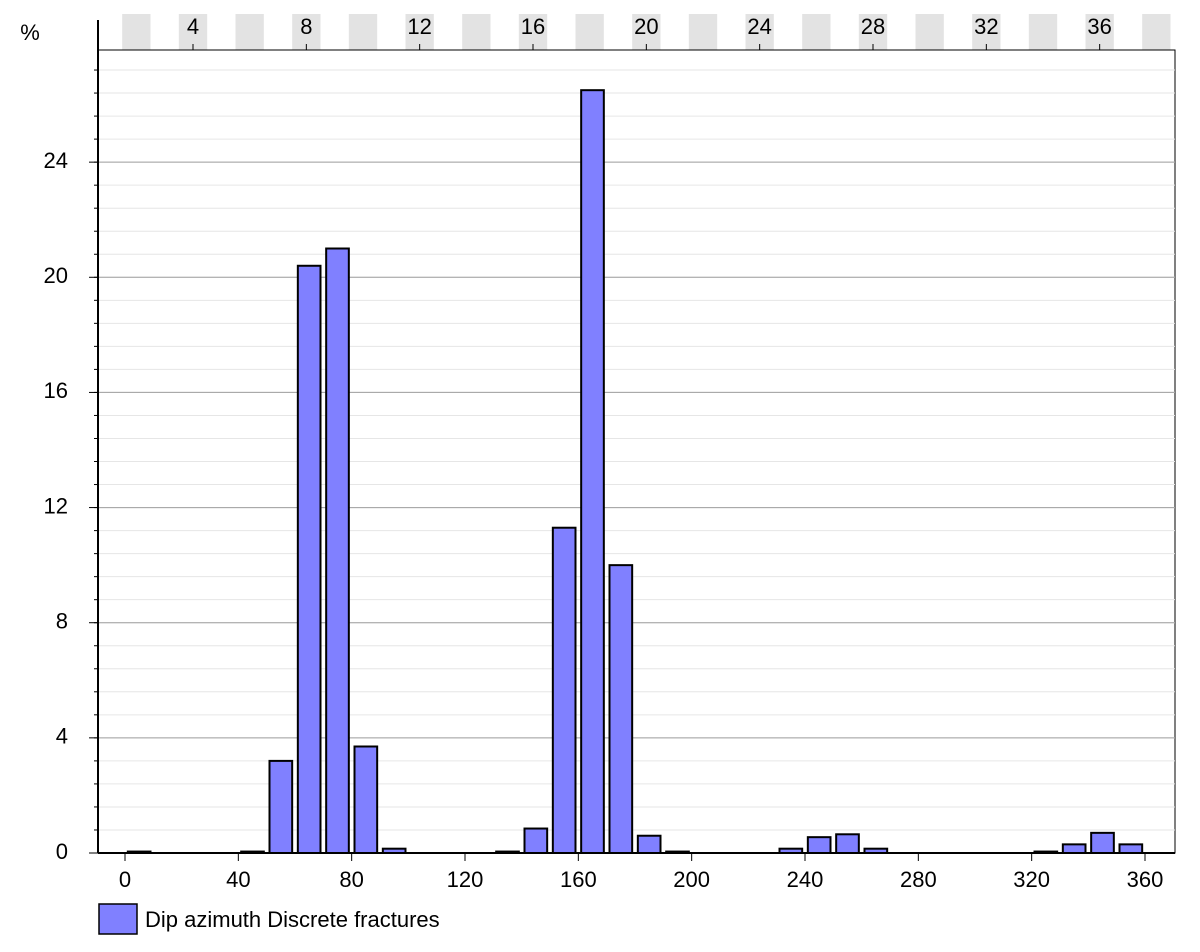 This screenshot has width=1200, height=952. Describe the element at coordinates (578, 879) in the screenshot. I see `x-tick-label: 160` at that location.